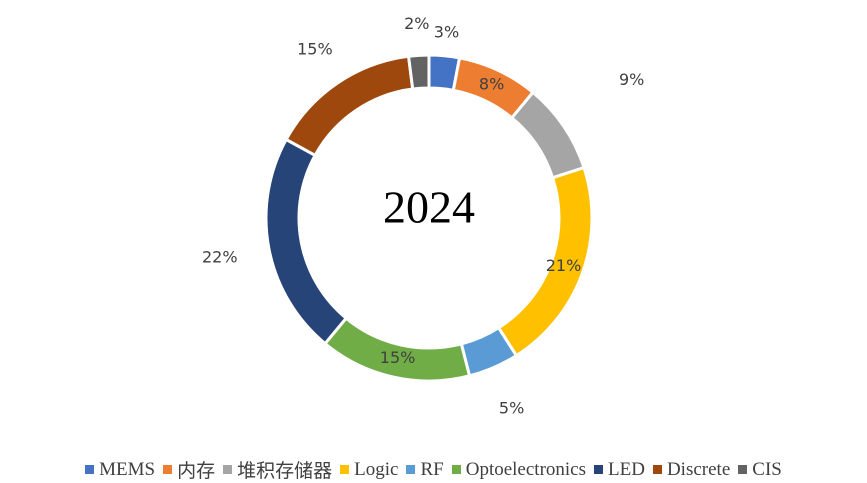  Describe the element at coordinates (767, 469) in the screenshot. I see `legend-label: CIS` at that location.